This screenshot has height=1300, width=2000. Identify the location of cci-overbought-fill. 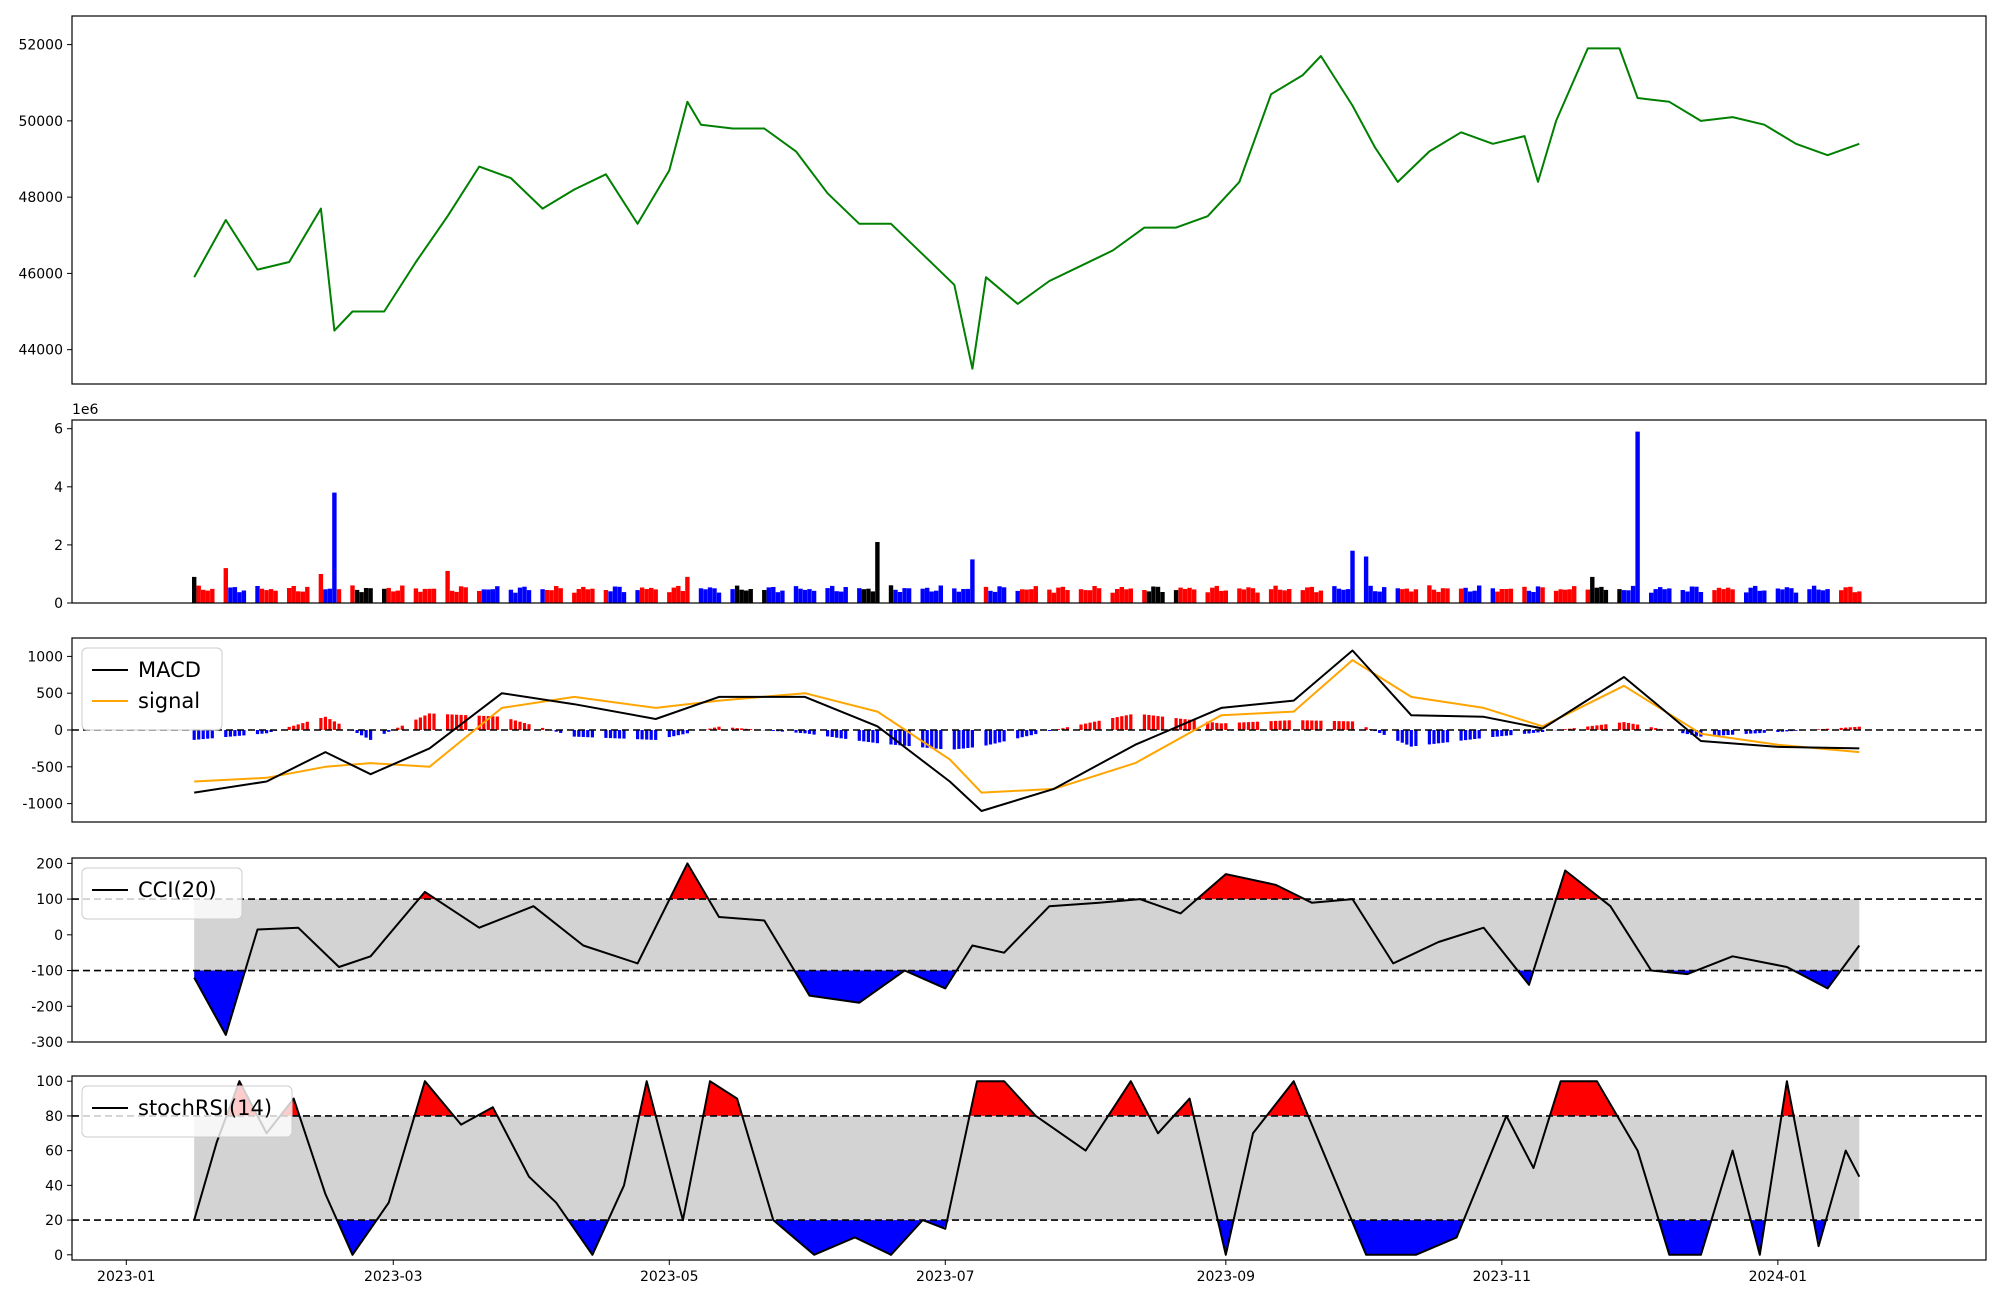
(1027, 882).